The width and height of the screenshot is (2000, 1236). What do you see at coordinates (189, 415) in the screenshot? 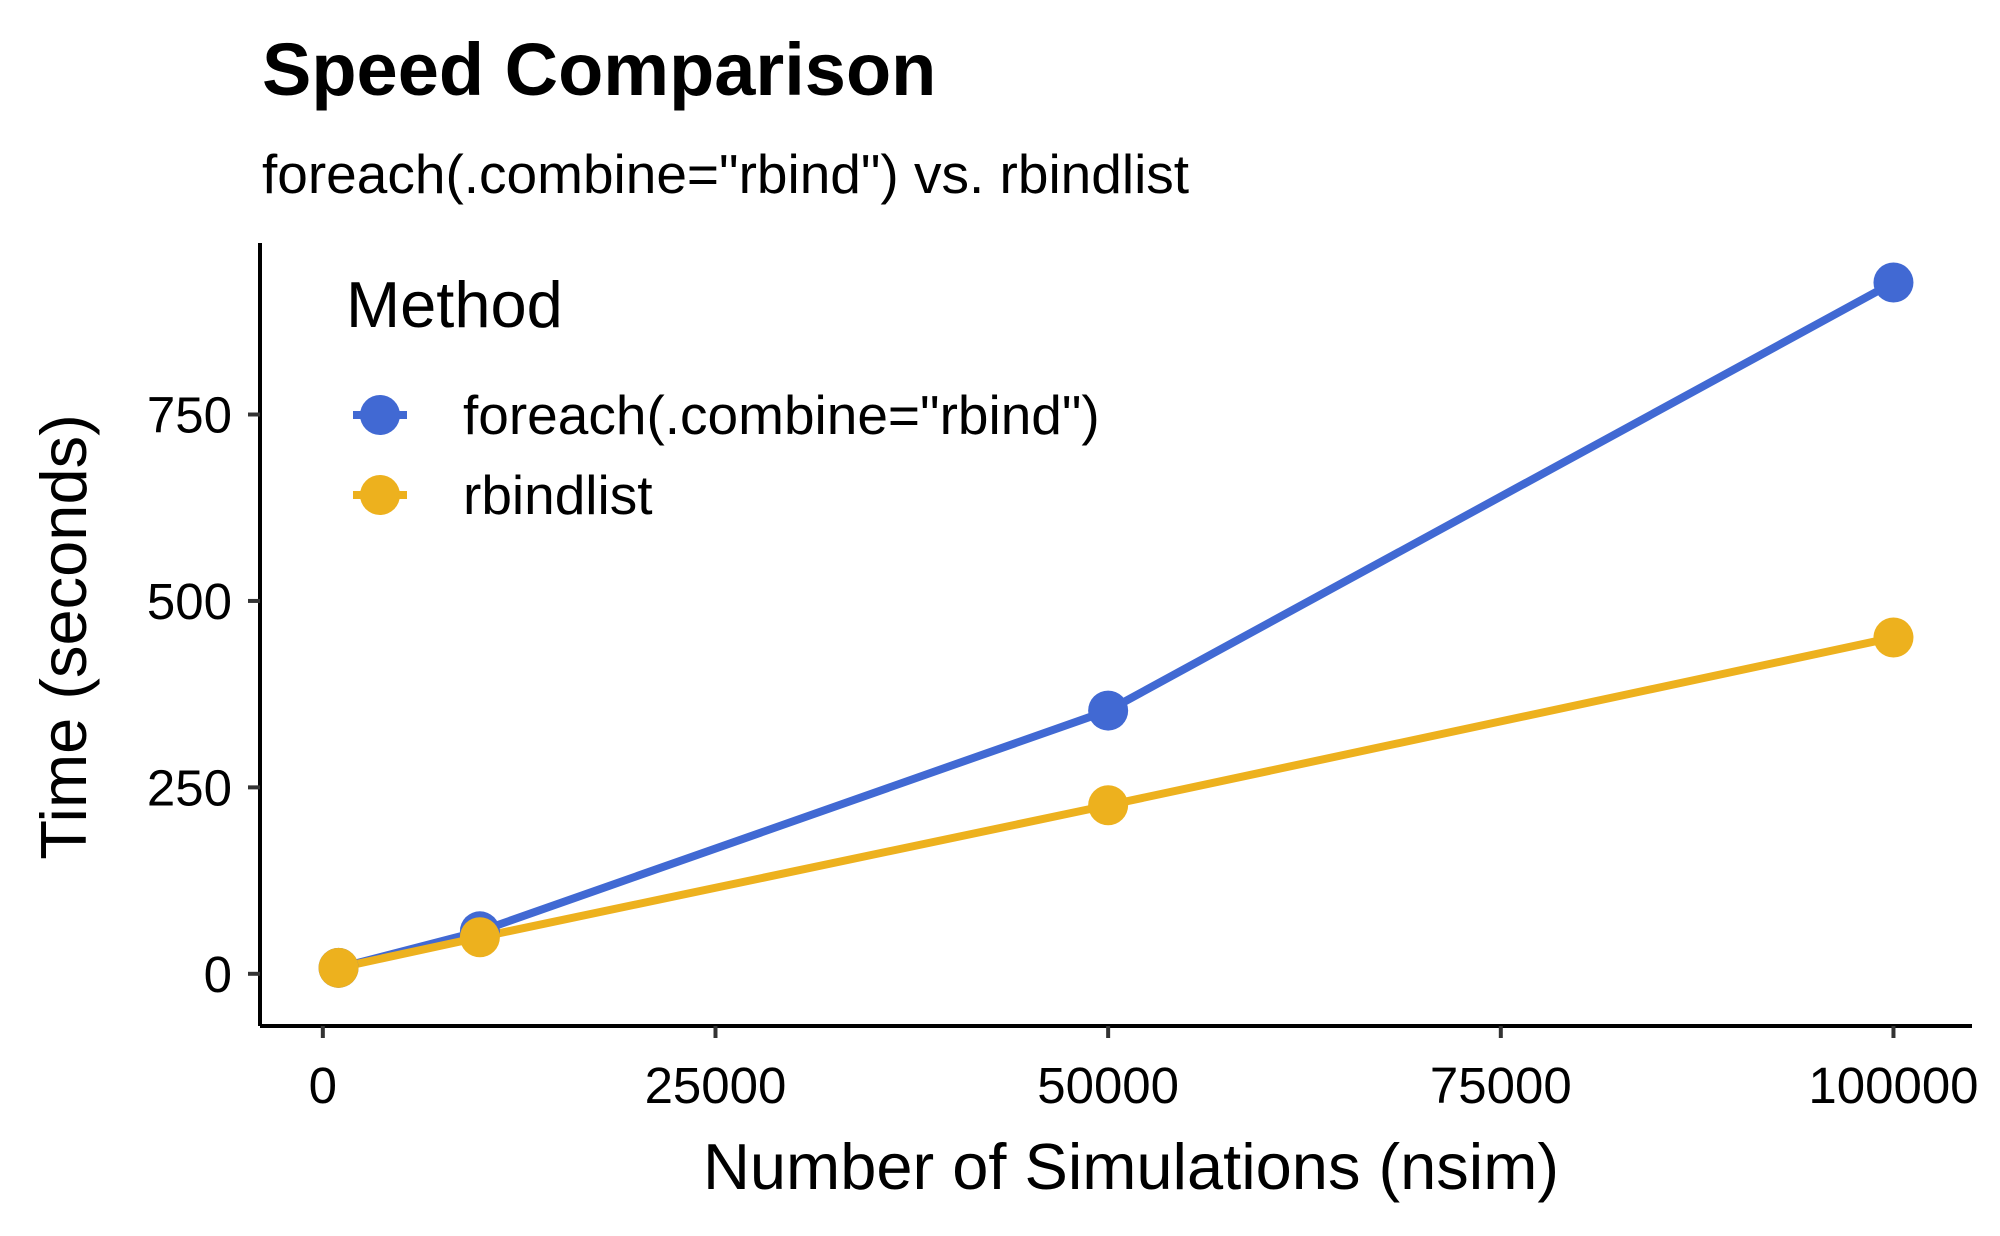
I see `y-tick-label: 750` at bounding box center [189, 415].